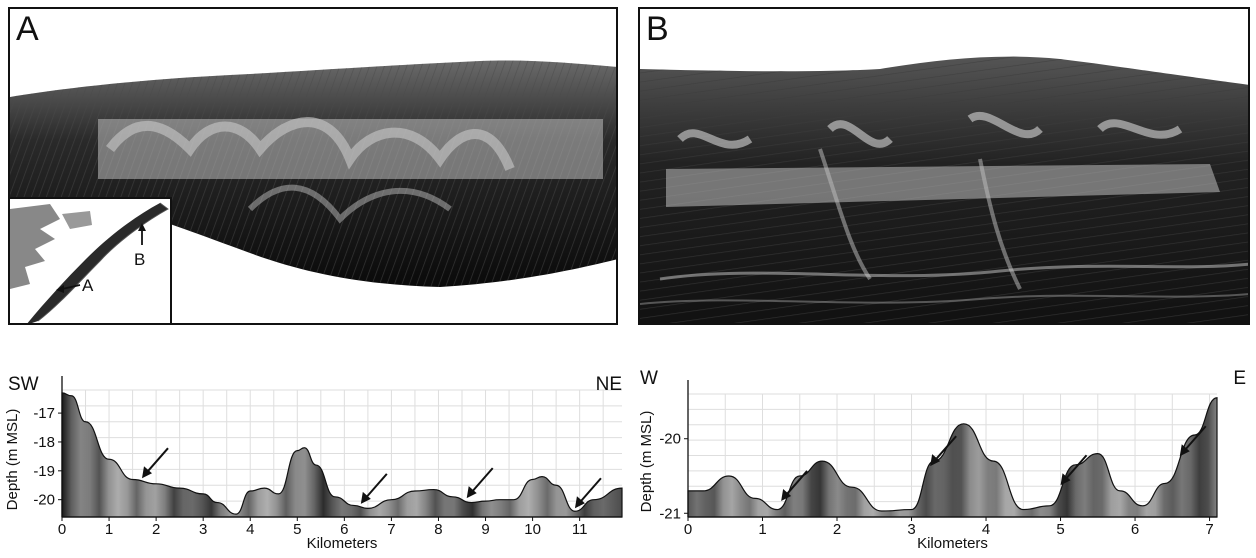 The height and width of the screenshot is (558, 1256). I want to click on x-tick-label: 9, so click(485, 529).